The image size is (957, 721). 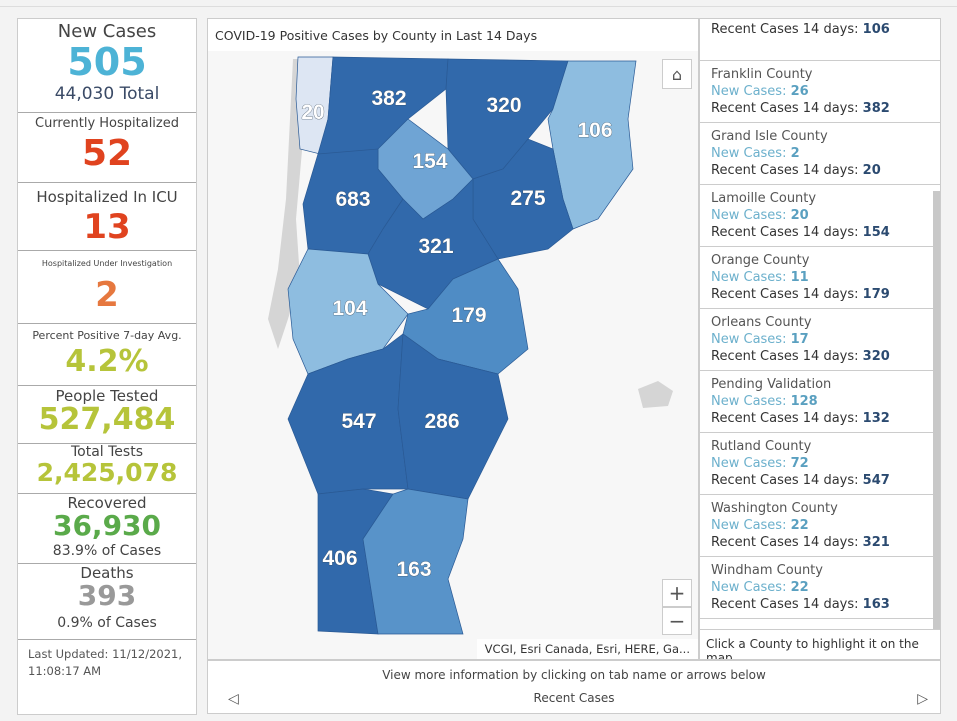 I want to click on new-cases: New Cases: 128, so click(x=820, y=401).